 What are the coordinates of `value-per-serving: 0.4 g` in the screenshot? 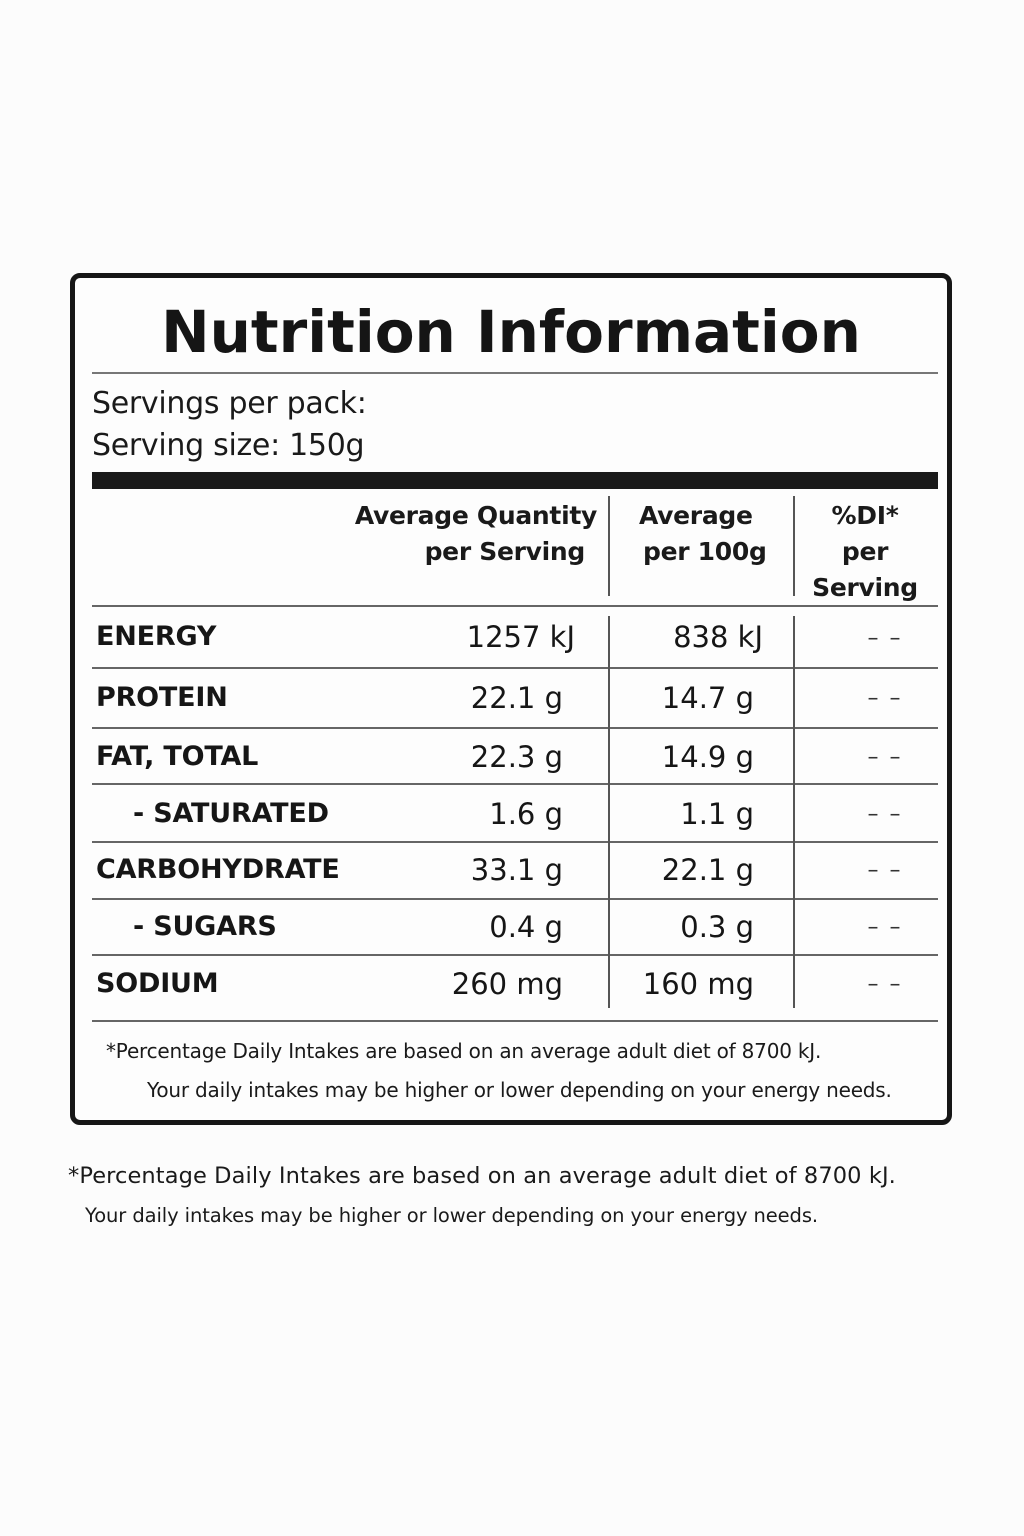 It's located at (526, 927).